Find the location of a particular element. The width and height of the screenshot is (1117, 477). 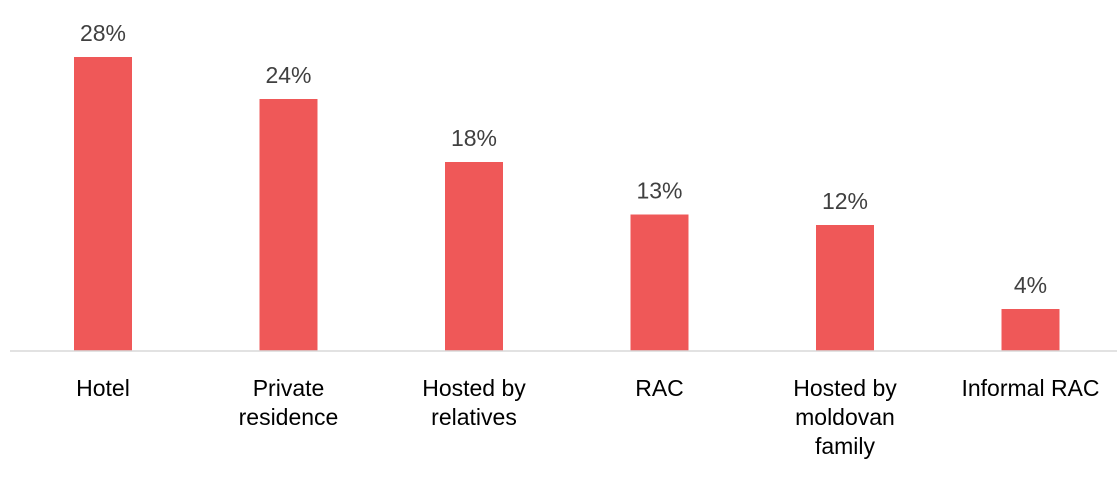

category-label-1-line-1: residence is located at coordinates (289, 417).